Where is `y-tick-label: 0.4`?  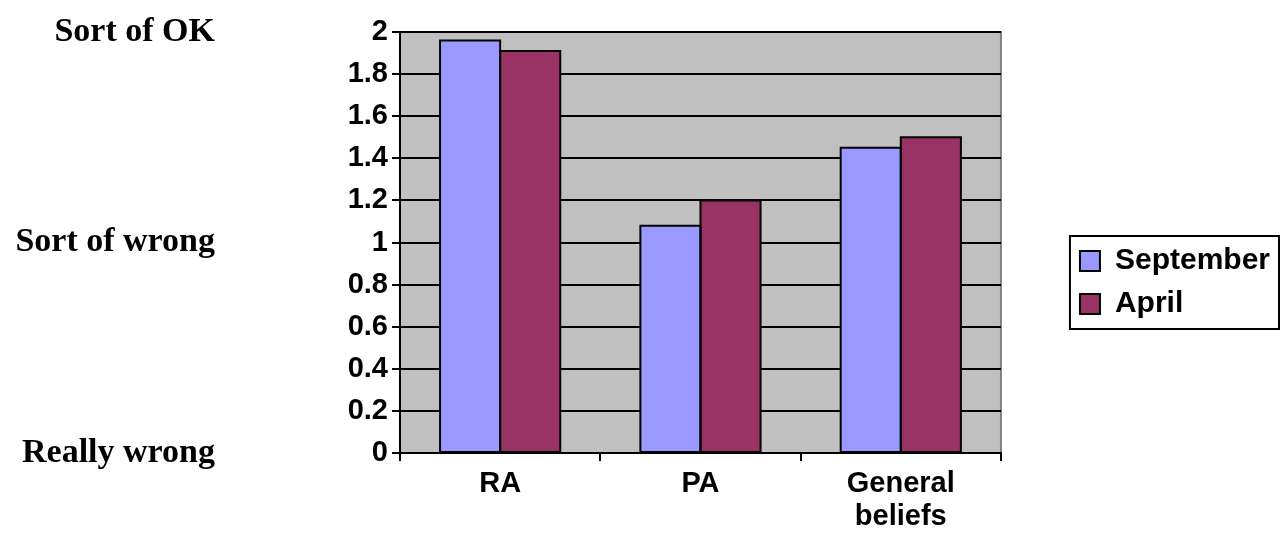 y-tick-label: 0.4 is located at coordinates (367, 366).